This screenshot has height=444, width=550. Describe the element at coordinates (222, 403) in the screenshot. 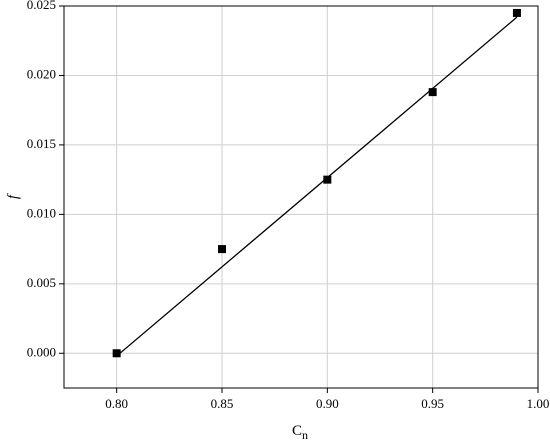

I see `x-tick-label: 0.85` at that location.